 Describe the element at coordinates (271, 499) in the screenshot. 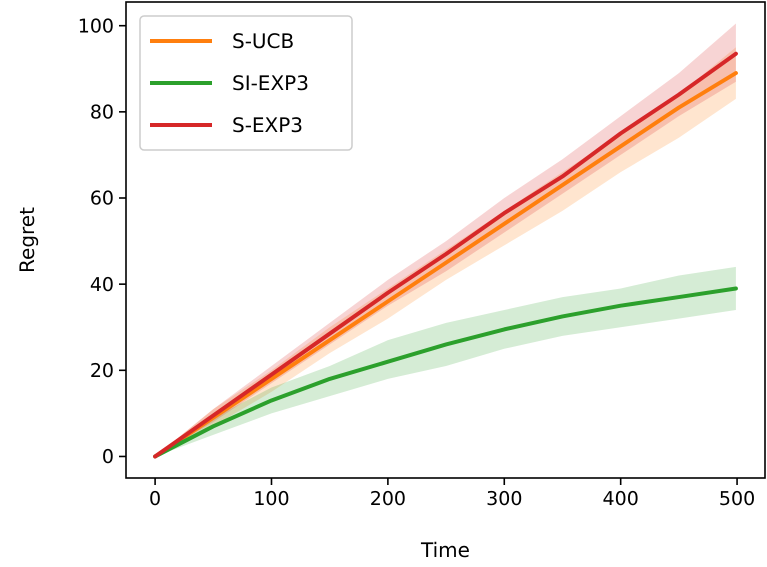

I see `x-tick-label: 100` at that location.